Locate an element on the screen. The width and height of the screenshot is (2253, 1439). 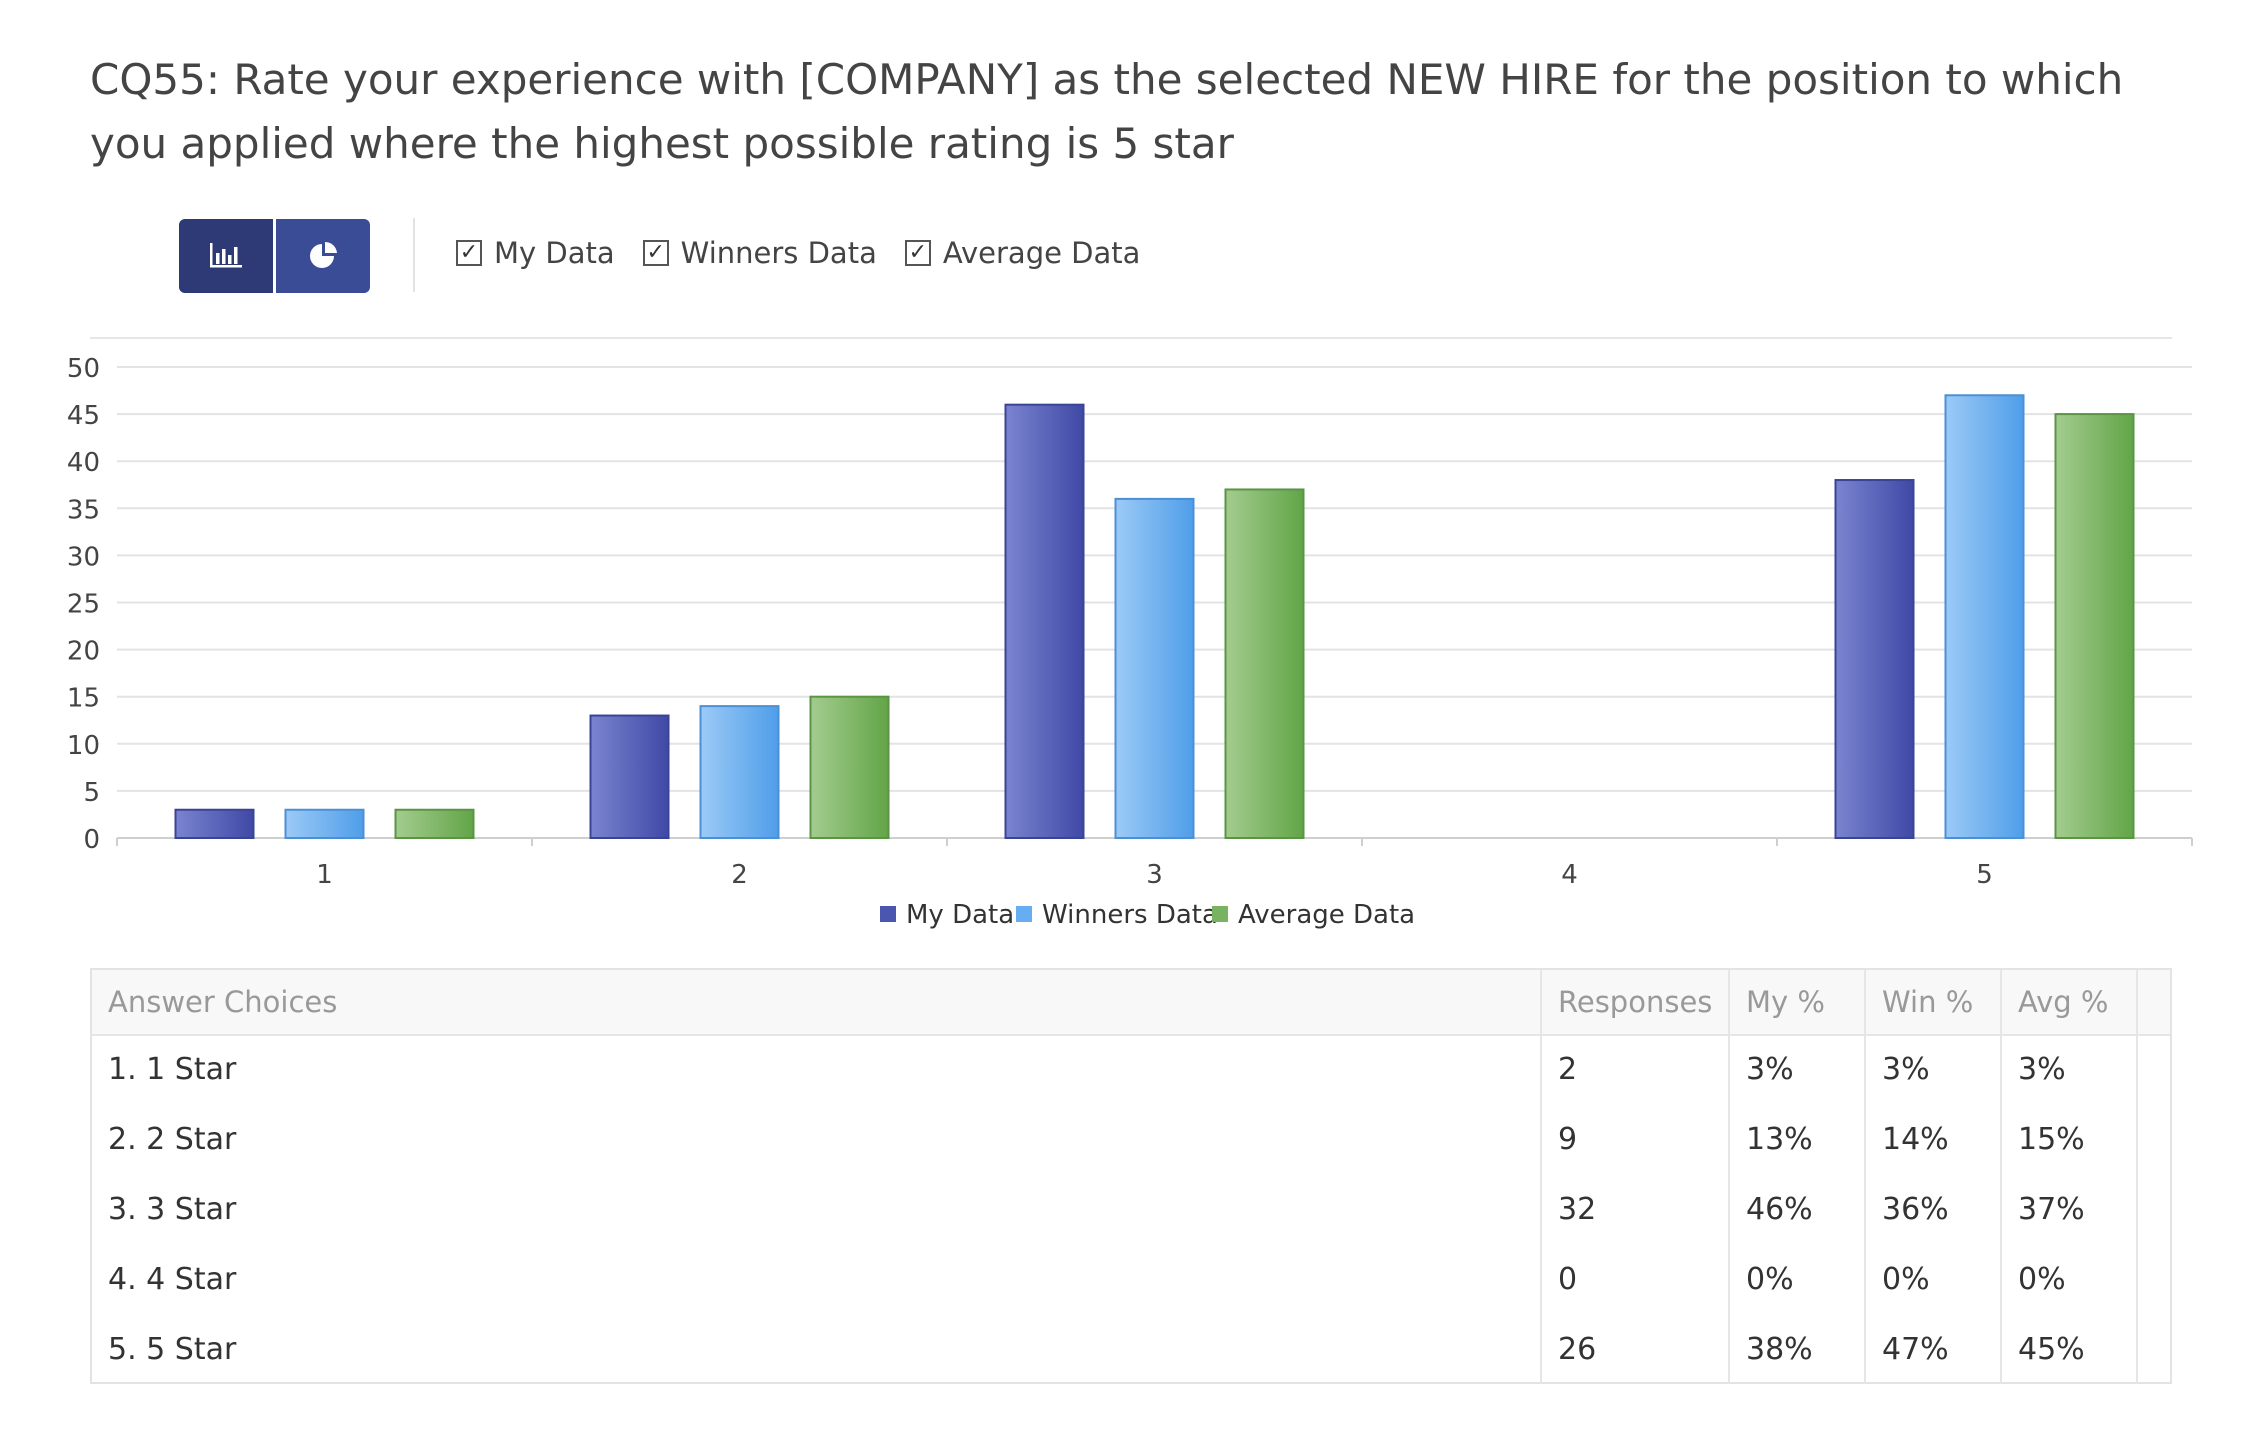
my-data-checkbox: ✓ My Data is located at coordinates (535, 253).